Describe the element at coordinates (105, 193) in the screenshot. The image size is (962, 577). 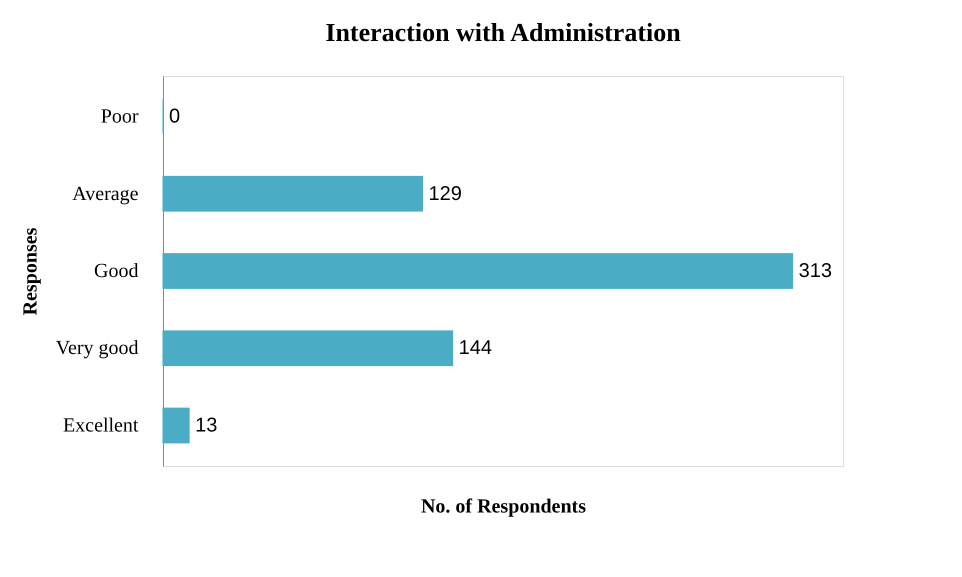
I see `y-tick-label: Average` at that location.